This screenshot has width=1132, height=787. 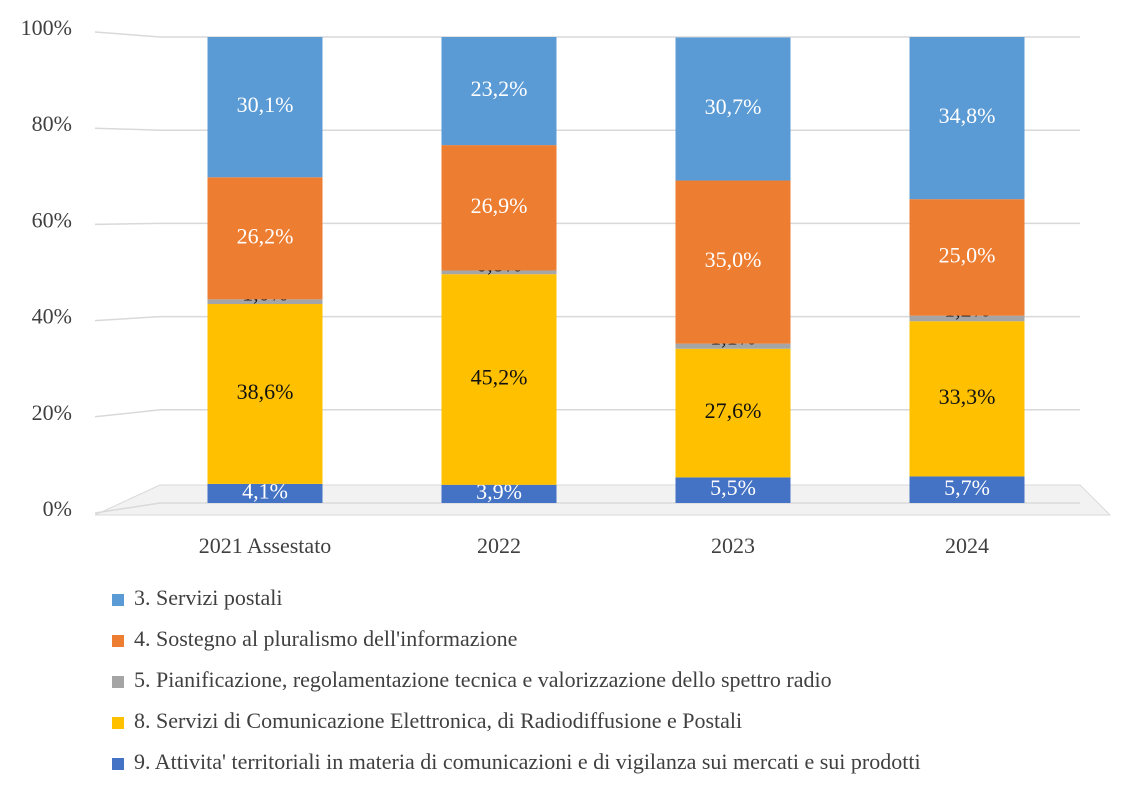 What do you see at coordinates (208, 597) in the screenshot?
I see `legend-label: 3. Servizi postali` at bounding box center [208, 597].